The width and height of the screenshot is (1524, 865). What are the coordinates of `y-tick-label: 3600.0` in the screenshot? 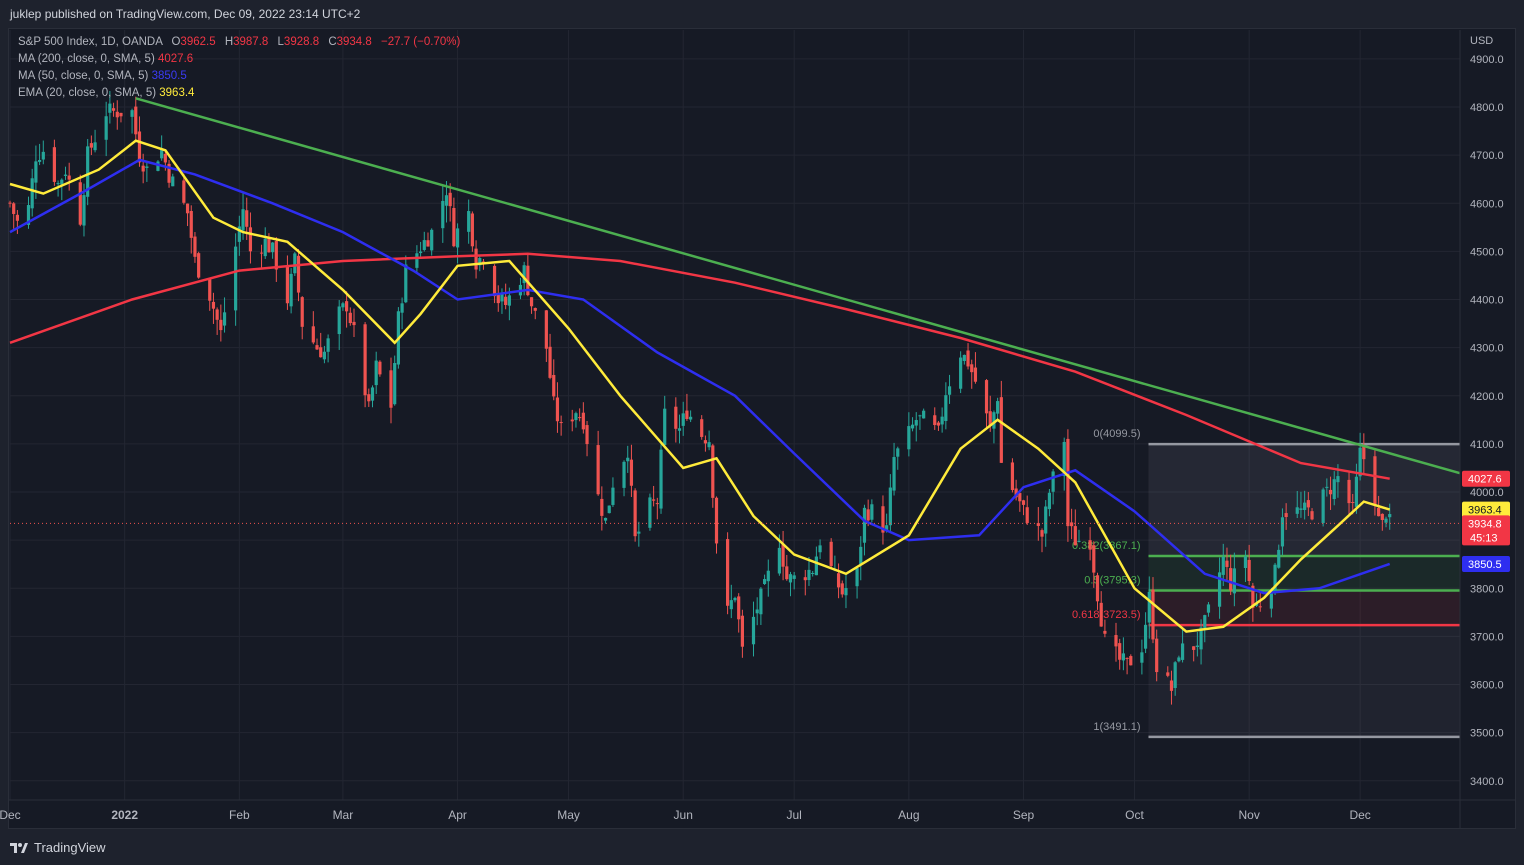 It's located at (1487, 686).